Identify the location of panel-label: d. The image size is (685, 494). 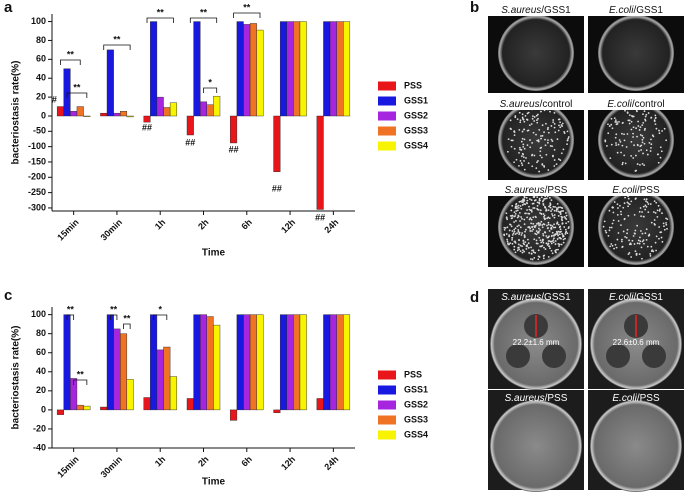
(474, 297).